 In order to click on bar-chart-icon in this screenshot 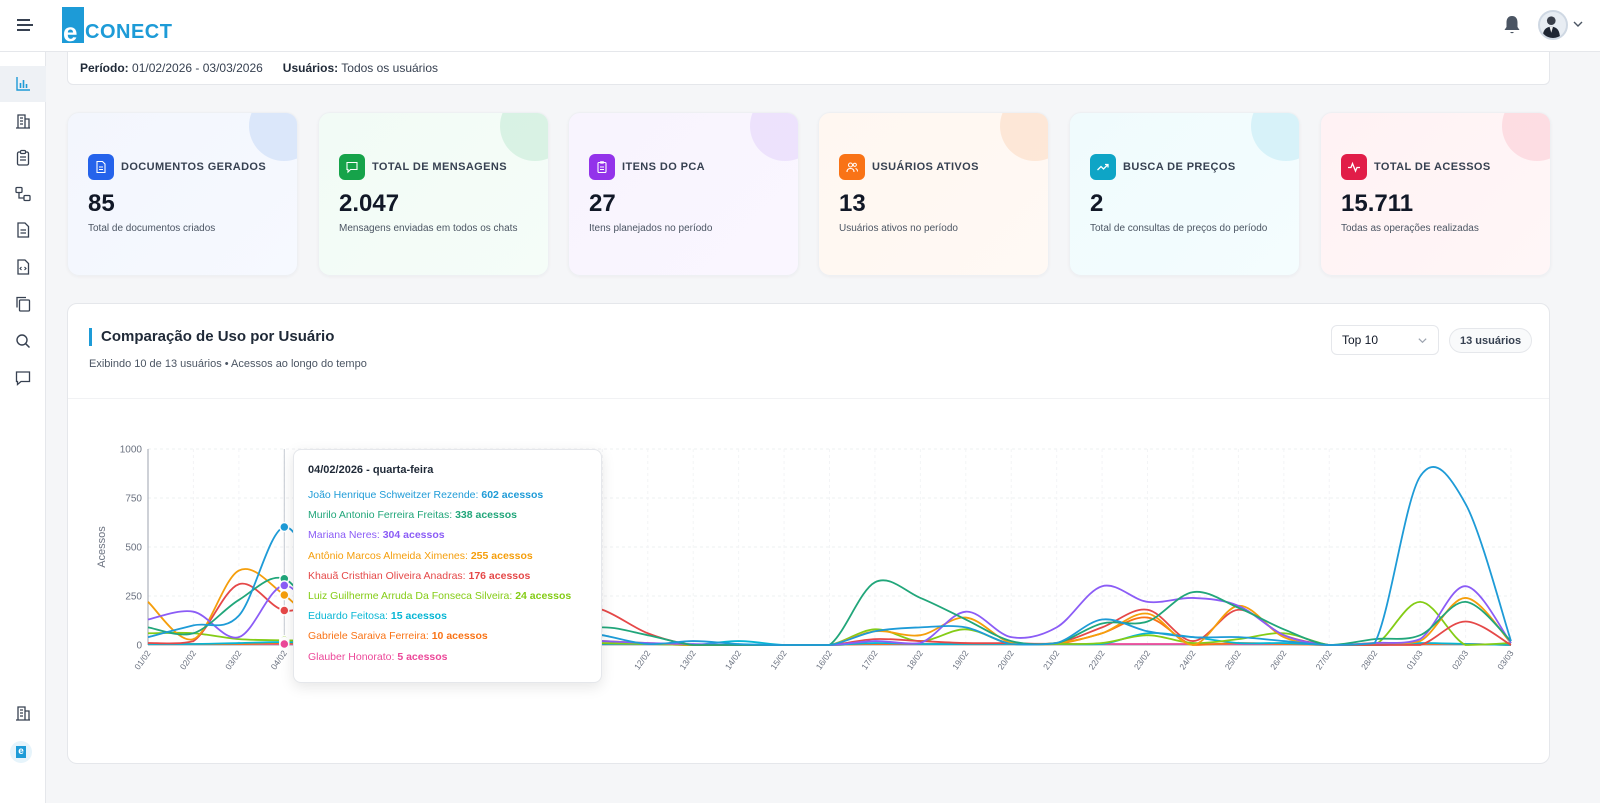, I will do `click(23, 84)`.